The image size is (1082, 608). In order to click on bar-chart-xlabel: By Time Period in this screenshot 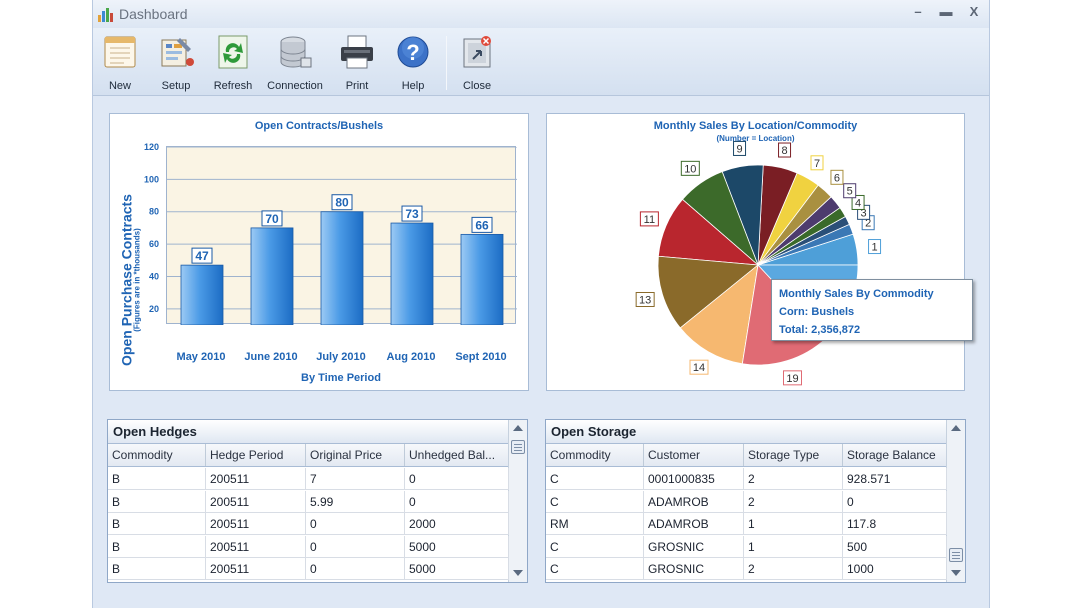, I will do `click(341, 378)`.